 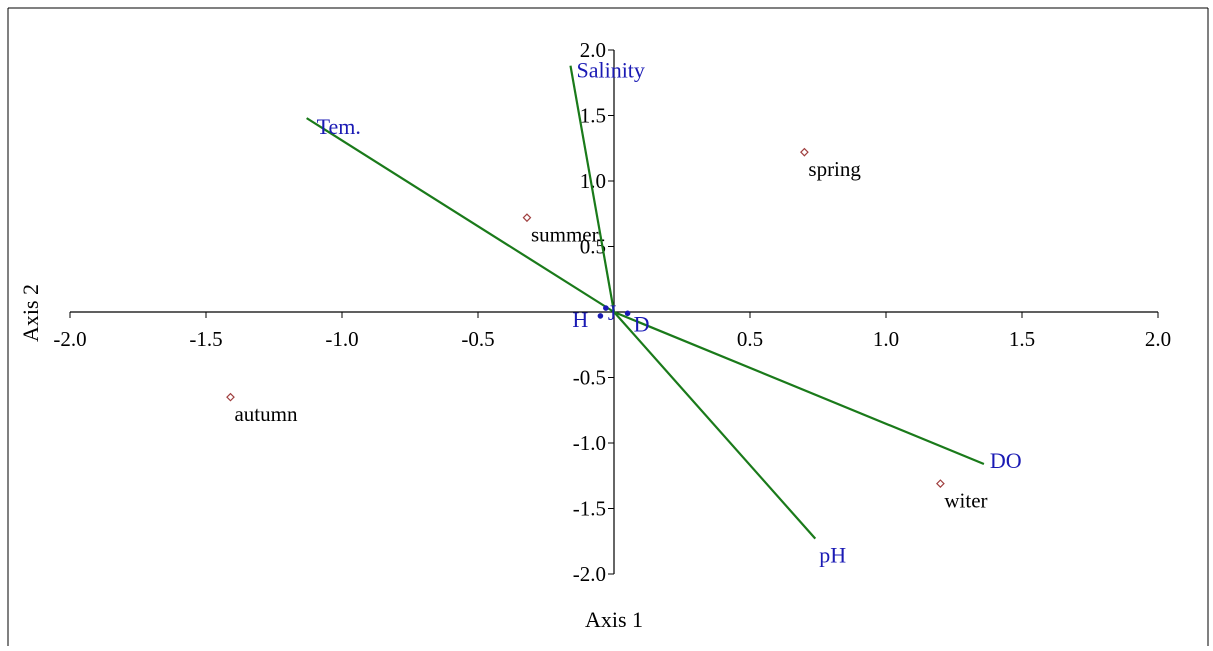 What do you see at coordinates (477, 339) in the screenshot?
I see `x-tick-label: -0.5` at bounding box center [477, 339].